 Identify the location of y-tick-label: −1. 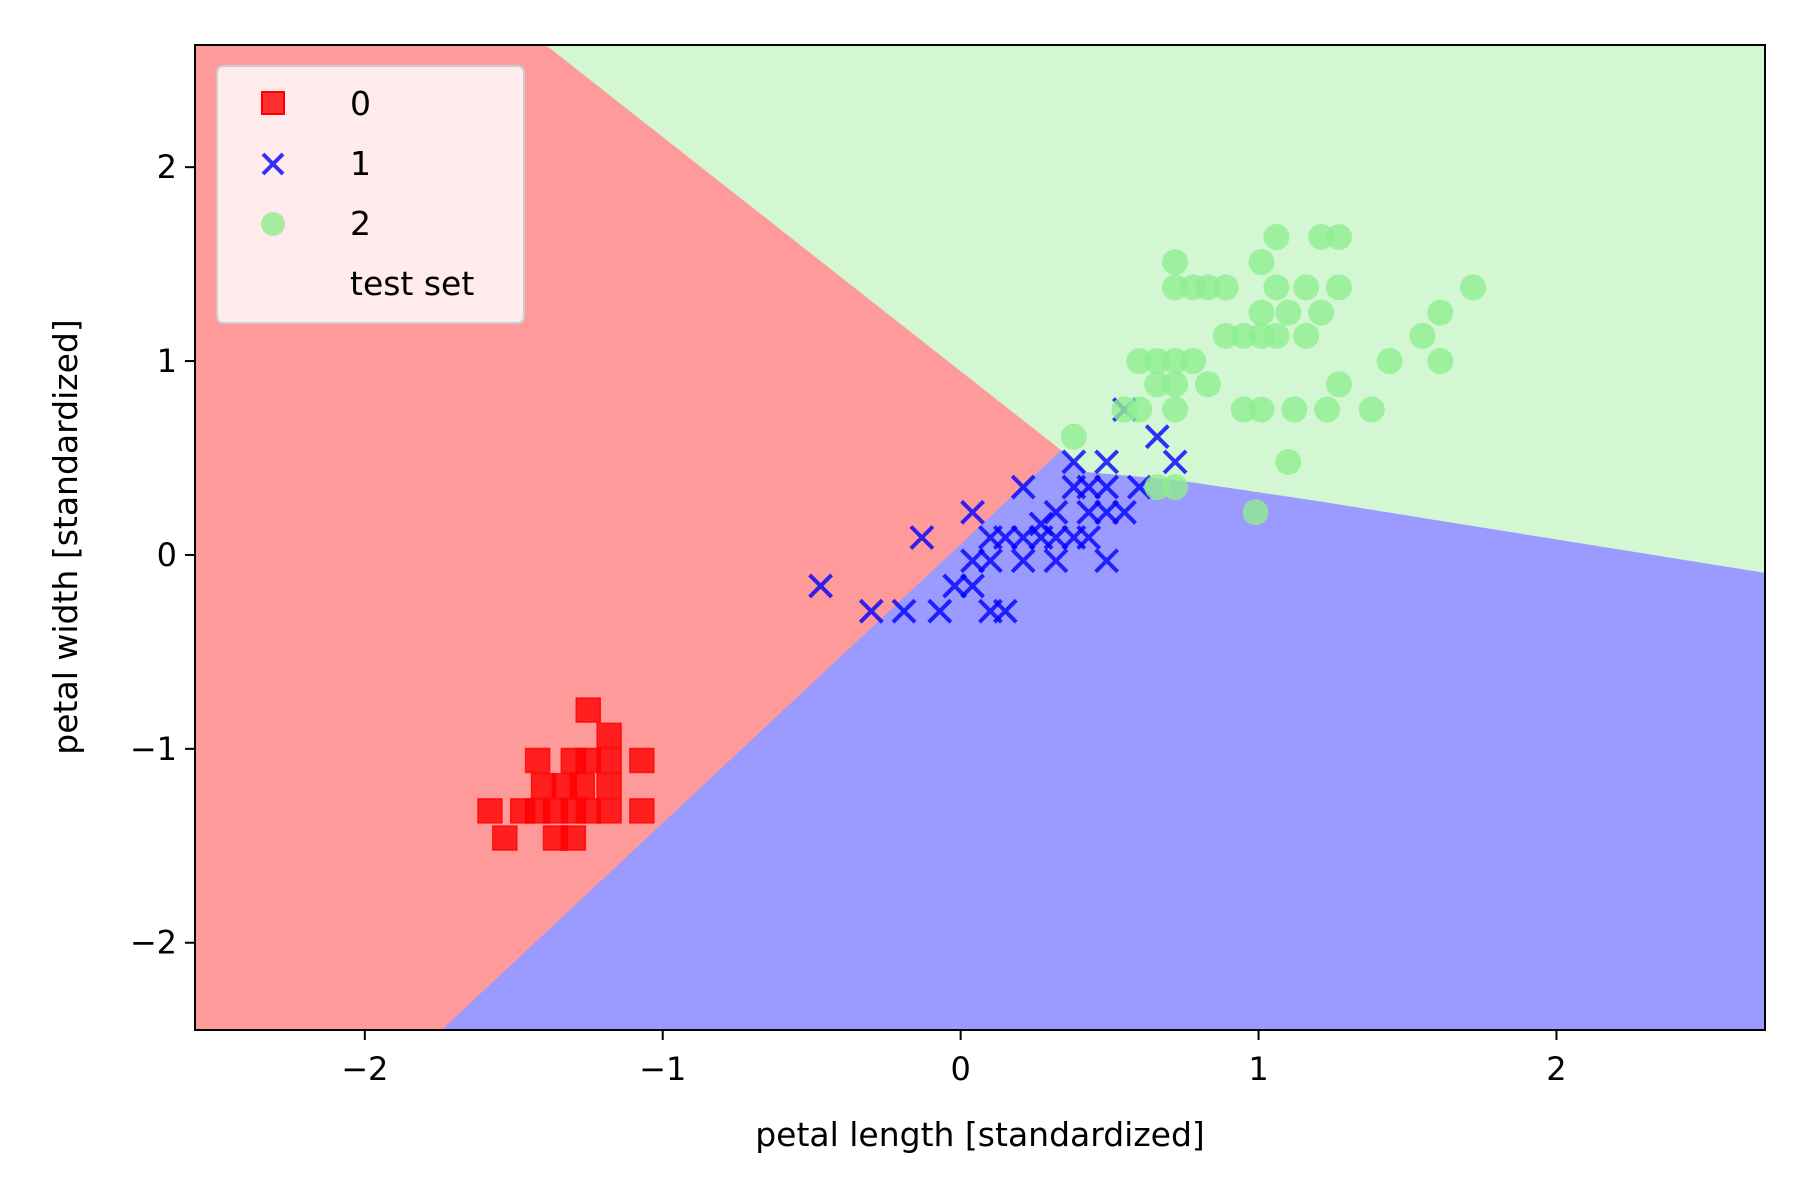
(153, 749).